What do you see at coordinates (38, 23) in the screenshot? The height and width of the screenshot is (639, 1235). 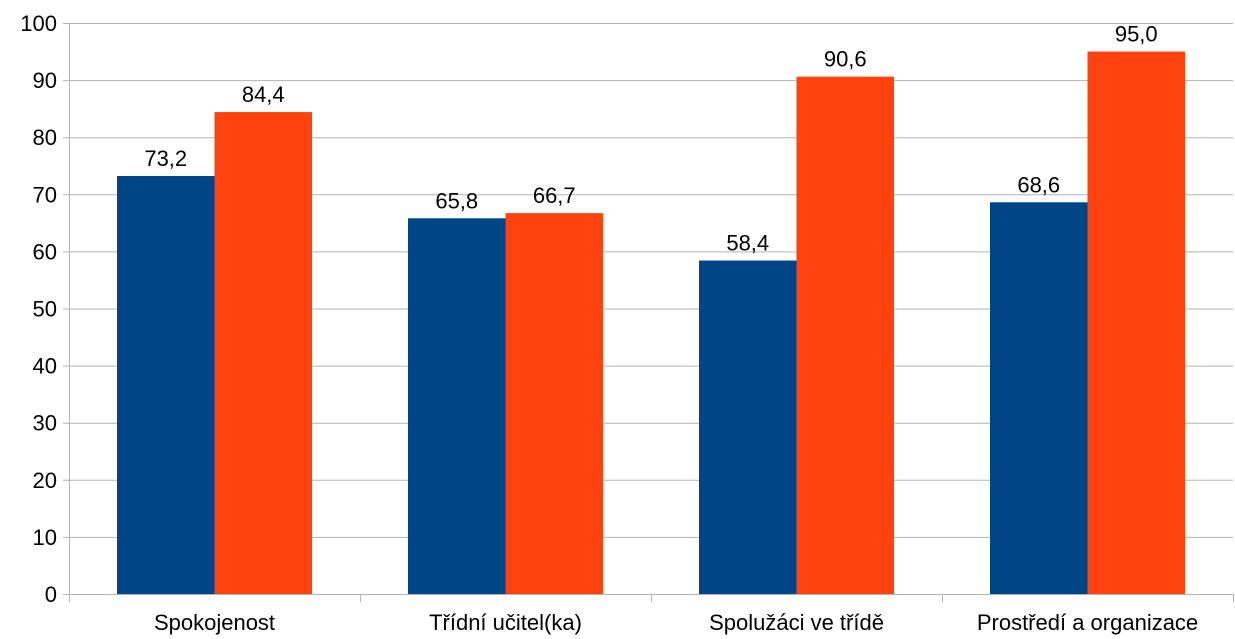 I see `y-tick-label: 100` at bounding box center [38, 23].